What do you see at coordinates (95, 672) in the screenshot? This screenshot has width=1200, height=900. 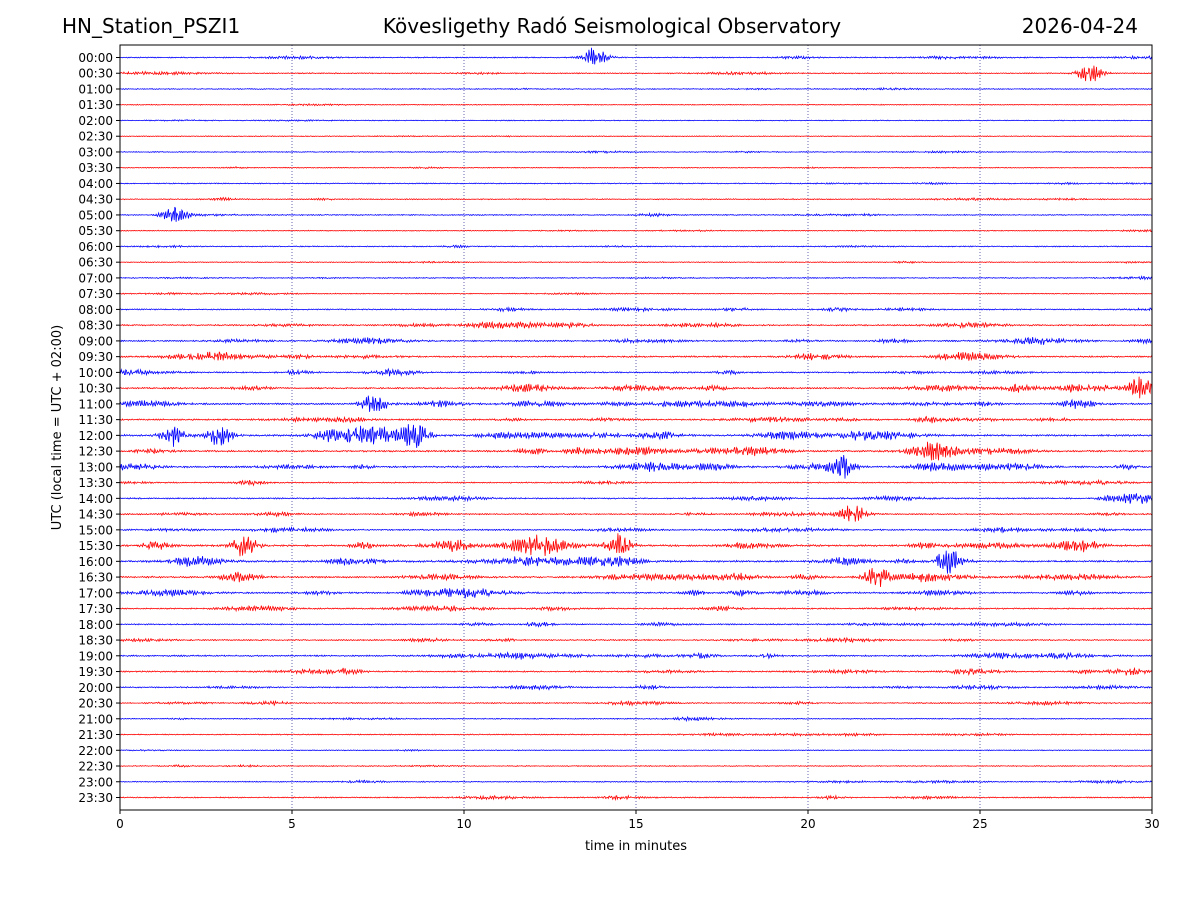 I see `y-tick-label: 19:30` at bounding box center [95, 672].